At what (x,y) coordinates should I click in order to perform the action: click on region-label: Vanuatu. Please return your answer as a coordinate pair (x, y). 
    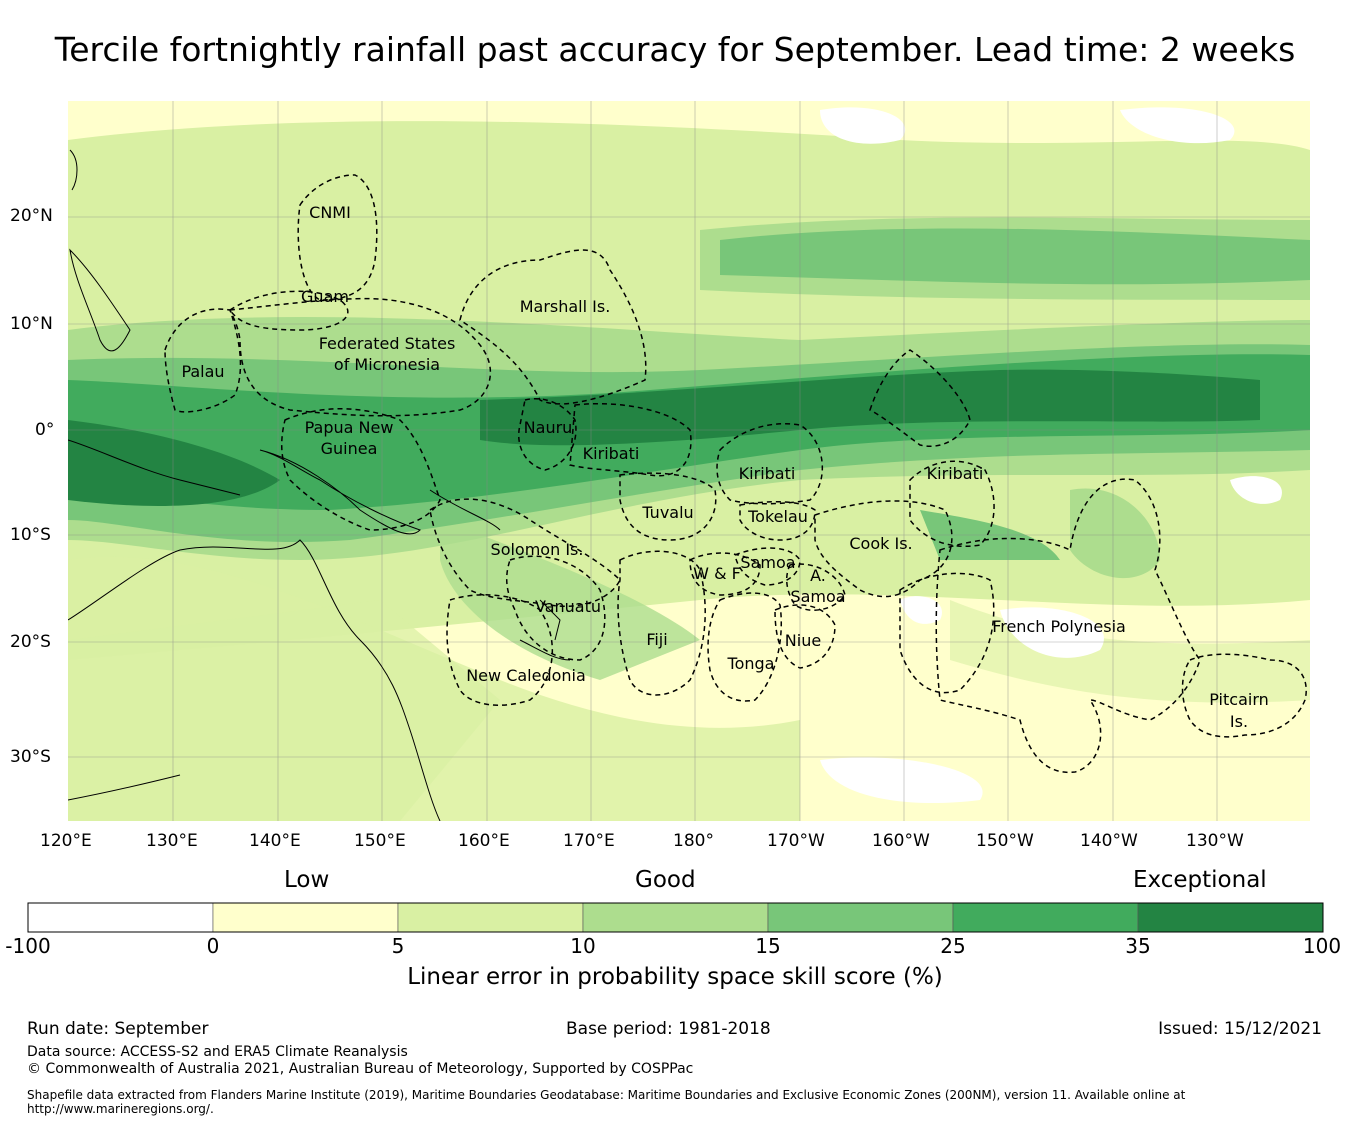
    Looking at the image, I should click on (568, 606).